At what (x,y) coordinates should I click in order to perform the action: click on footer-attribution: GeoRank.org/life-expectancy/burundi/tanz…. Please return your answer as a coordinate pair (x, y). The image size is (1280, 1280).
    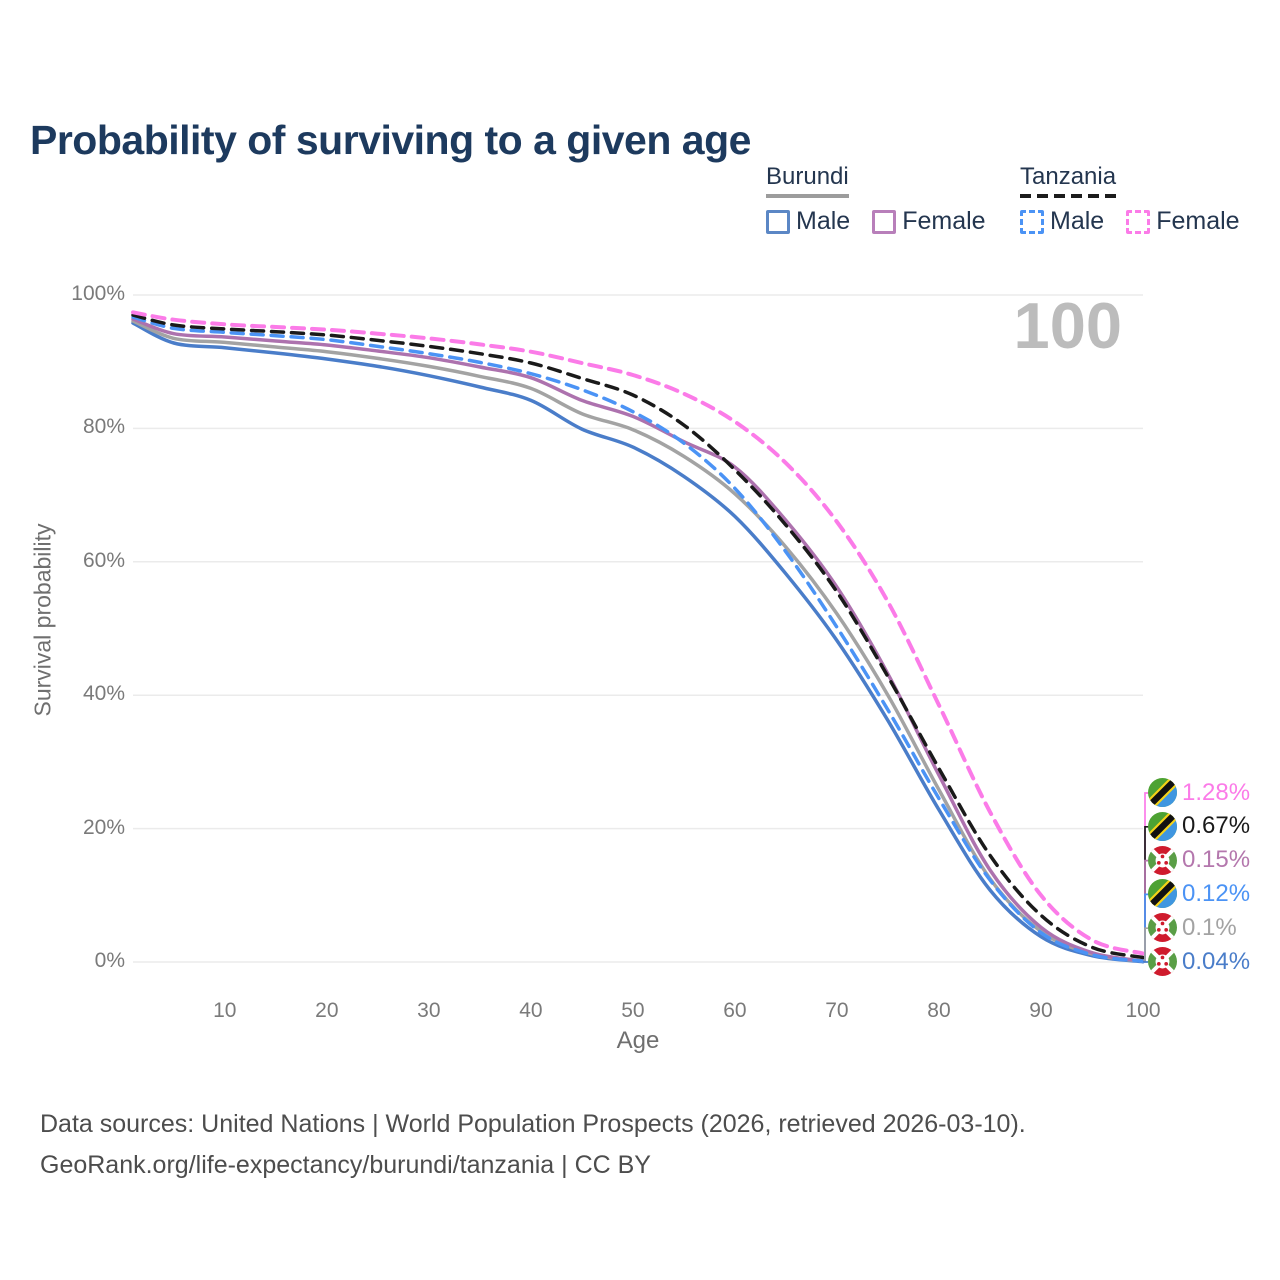
    Looking at the image, I should click on (345, 1164).